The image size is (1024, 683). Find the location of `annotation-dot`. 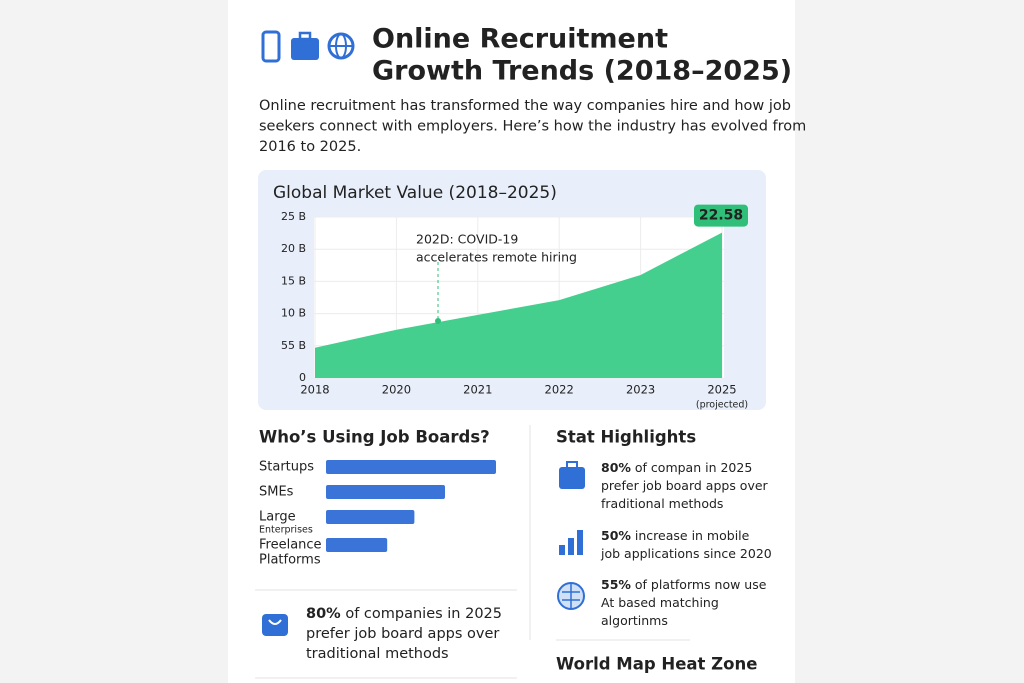

annotation-dot is located at coordinates (438, 321).